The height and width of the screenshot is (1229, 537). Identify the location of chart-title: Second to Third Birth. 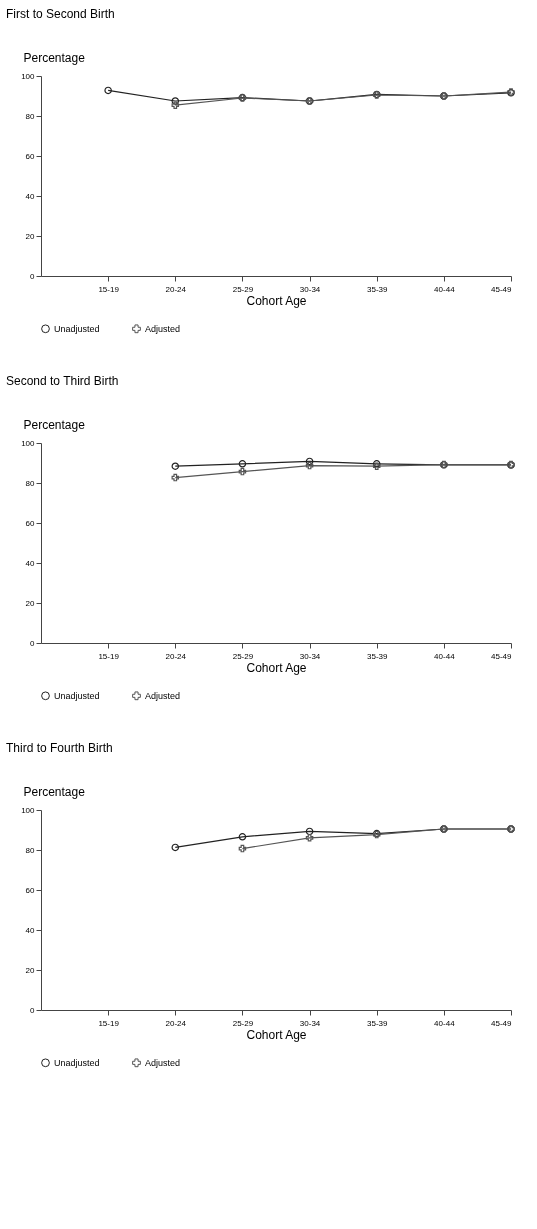
(62, 381).